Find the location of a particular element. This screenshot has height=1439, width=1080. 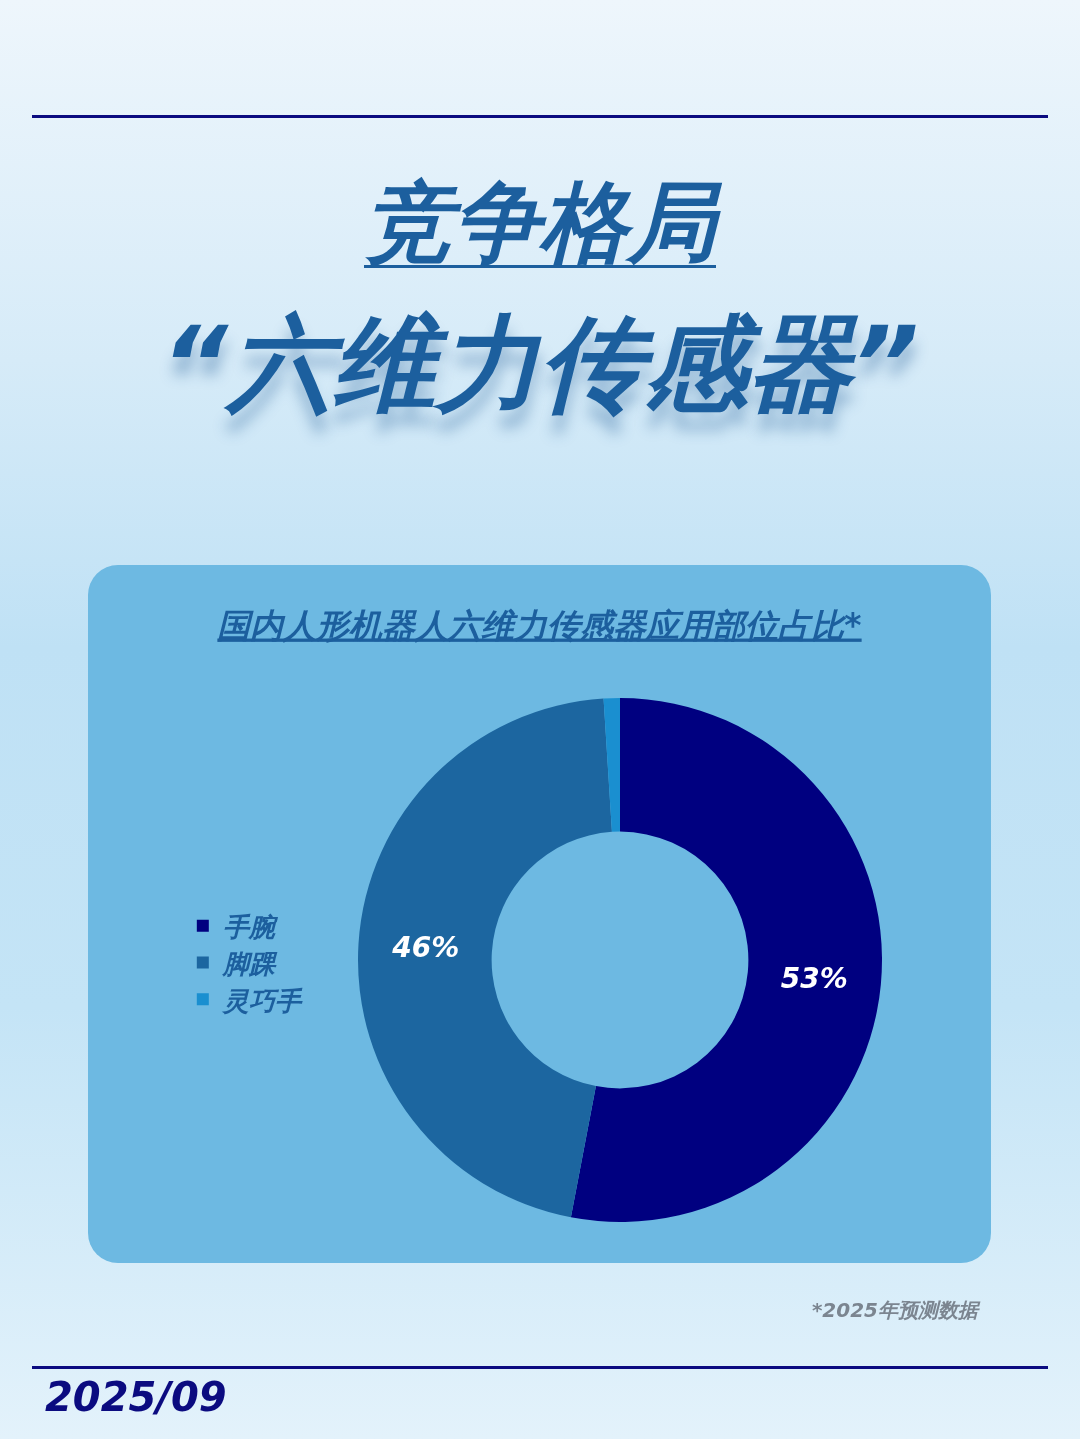

legend-label: 灵巧手 is located at coordinates (261, 1000).